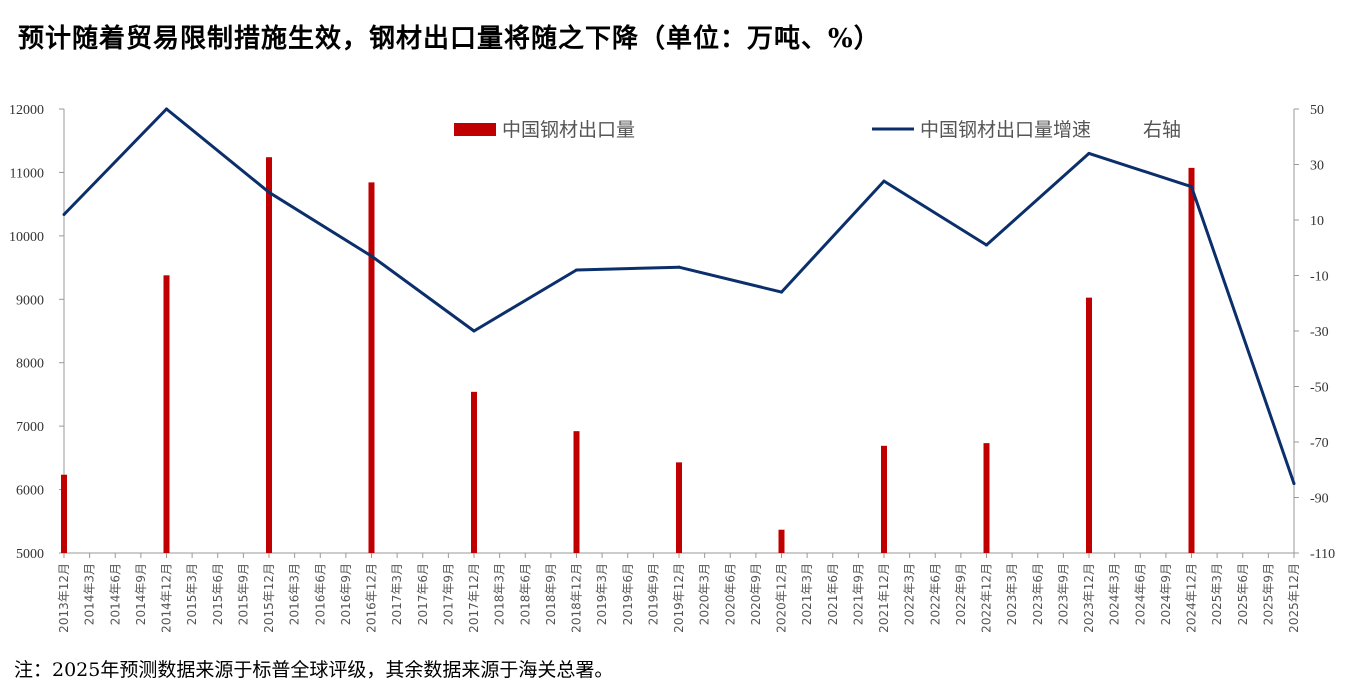 This screenshot has width=1347, height=697. Describe the element at coordinates (730, 594) in the screenshot. I see `x-tick-label: 2020年6月` at that location.